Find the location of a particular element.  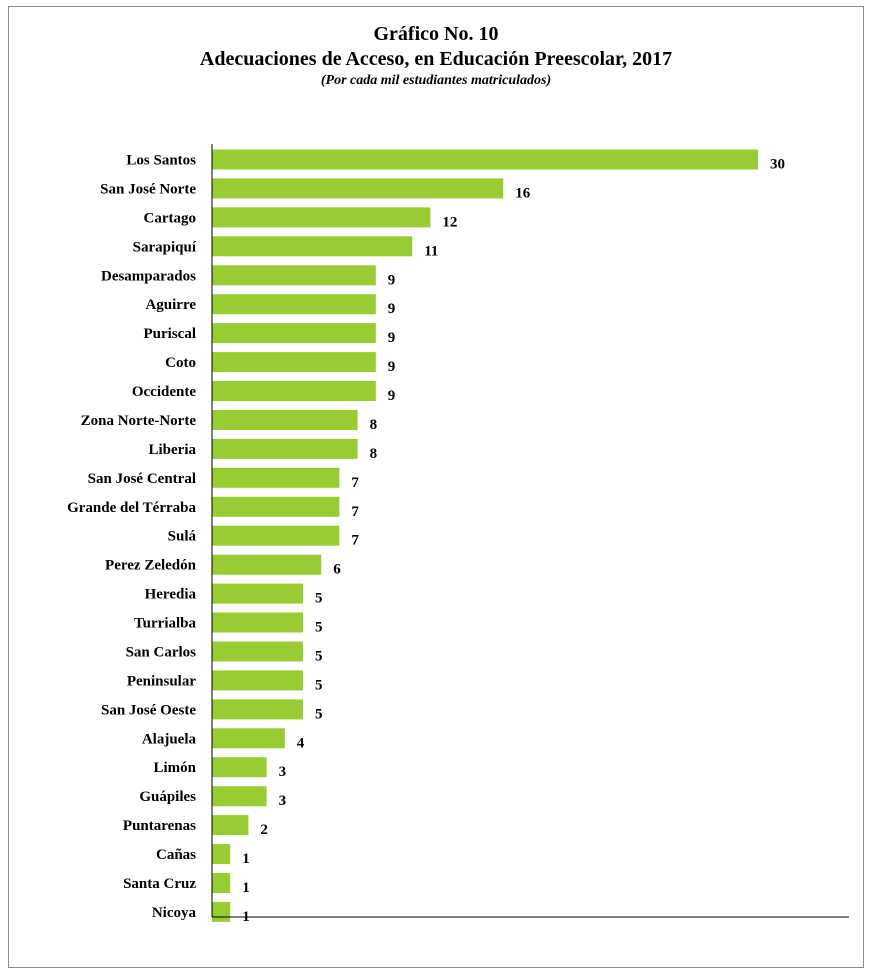

category-label: Nicoya is located at coordinates (174, 913).